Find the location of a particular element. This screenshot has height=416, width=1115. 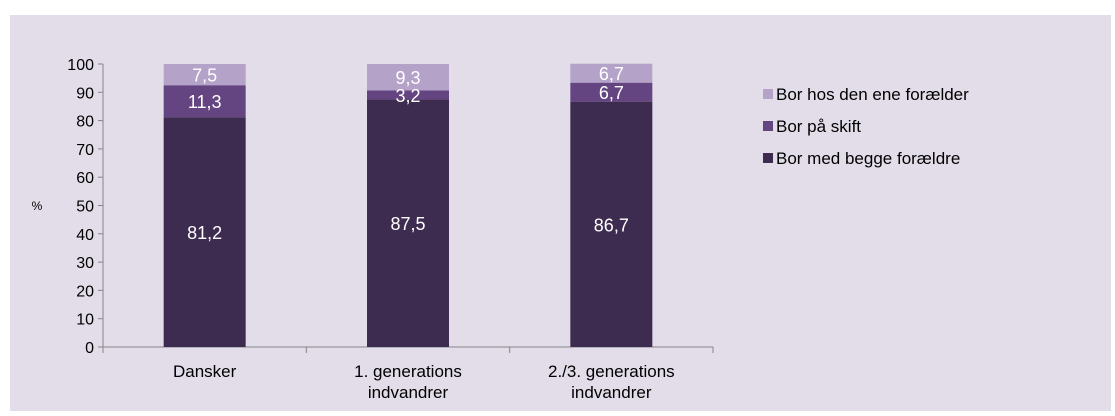

data-label: 86,7 is located at coordinates (611, 225).